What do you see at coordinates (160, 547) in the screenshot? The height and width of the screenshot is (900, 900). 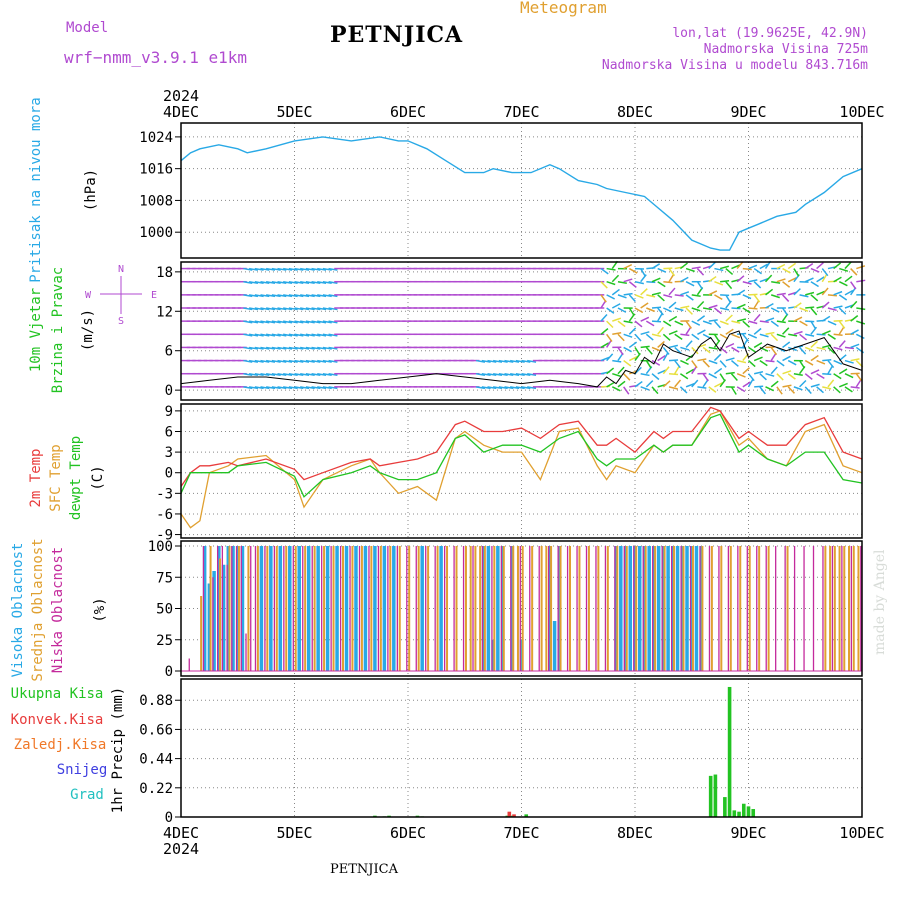 I see `y-tick-label: 100` at bounding box center [160, 547].